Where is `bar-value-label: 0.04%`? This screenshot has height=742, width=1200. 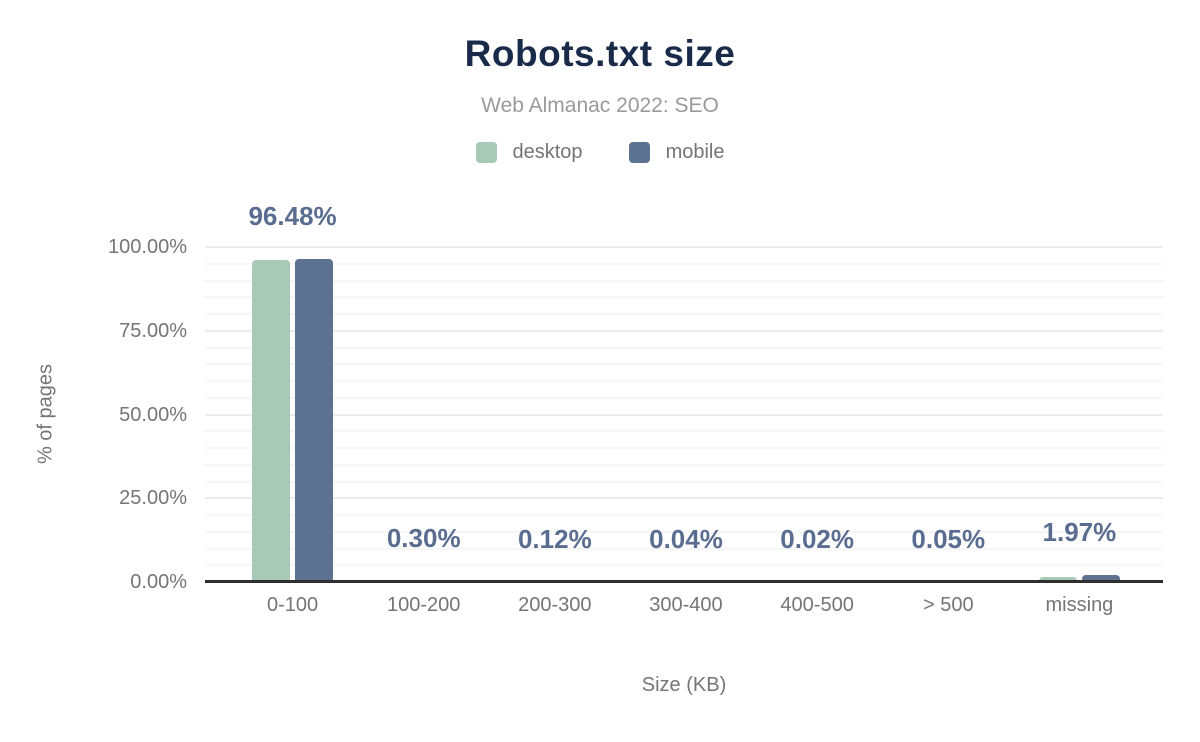 bar-value-label: 0.04% is located at coordinates (686, 538).